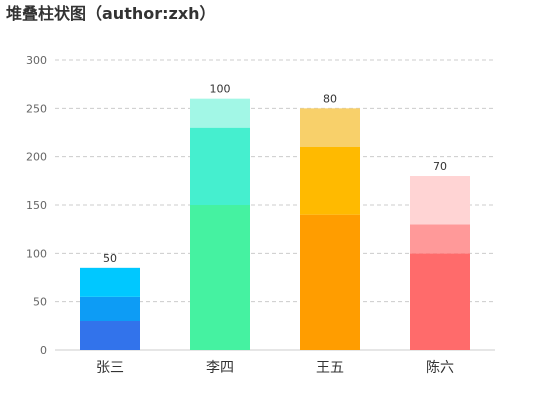 Image resolution: width=550 pixels, height=420 pixels. What do you see at coordinates (330, 98) in the screenshot?
I see `bar-total-label: 80` at bounding box center [330, 98].